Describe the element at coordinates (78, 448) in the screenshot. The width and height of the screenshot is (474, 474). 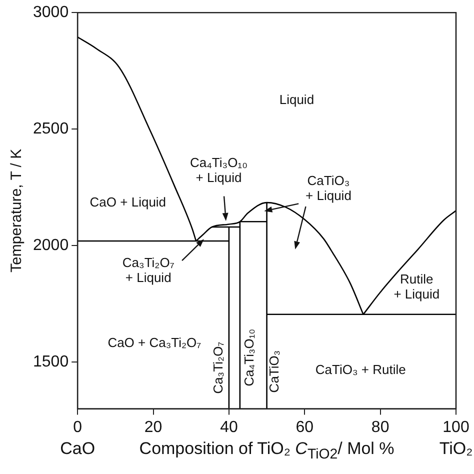
I see `text: CaO` at that location.